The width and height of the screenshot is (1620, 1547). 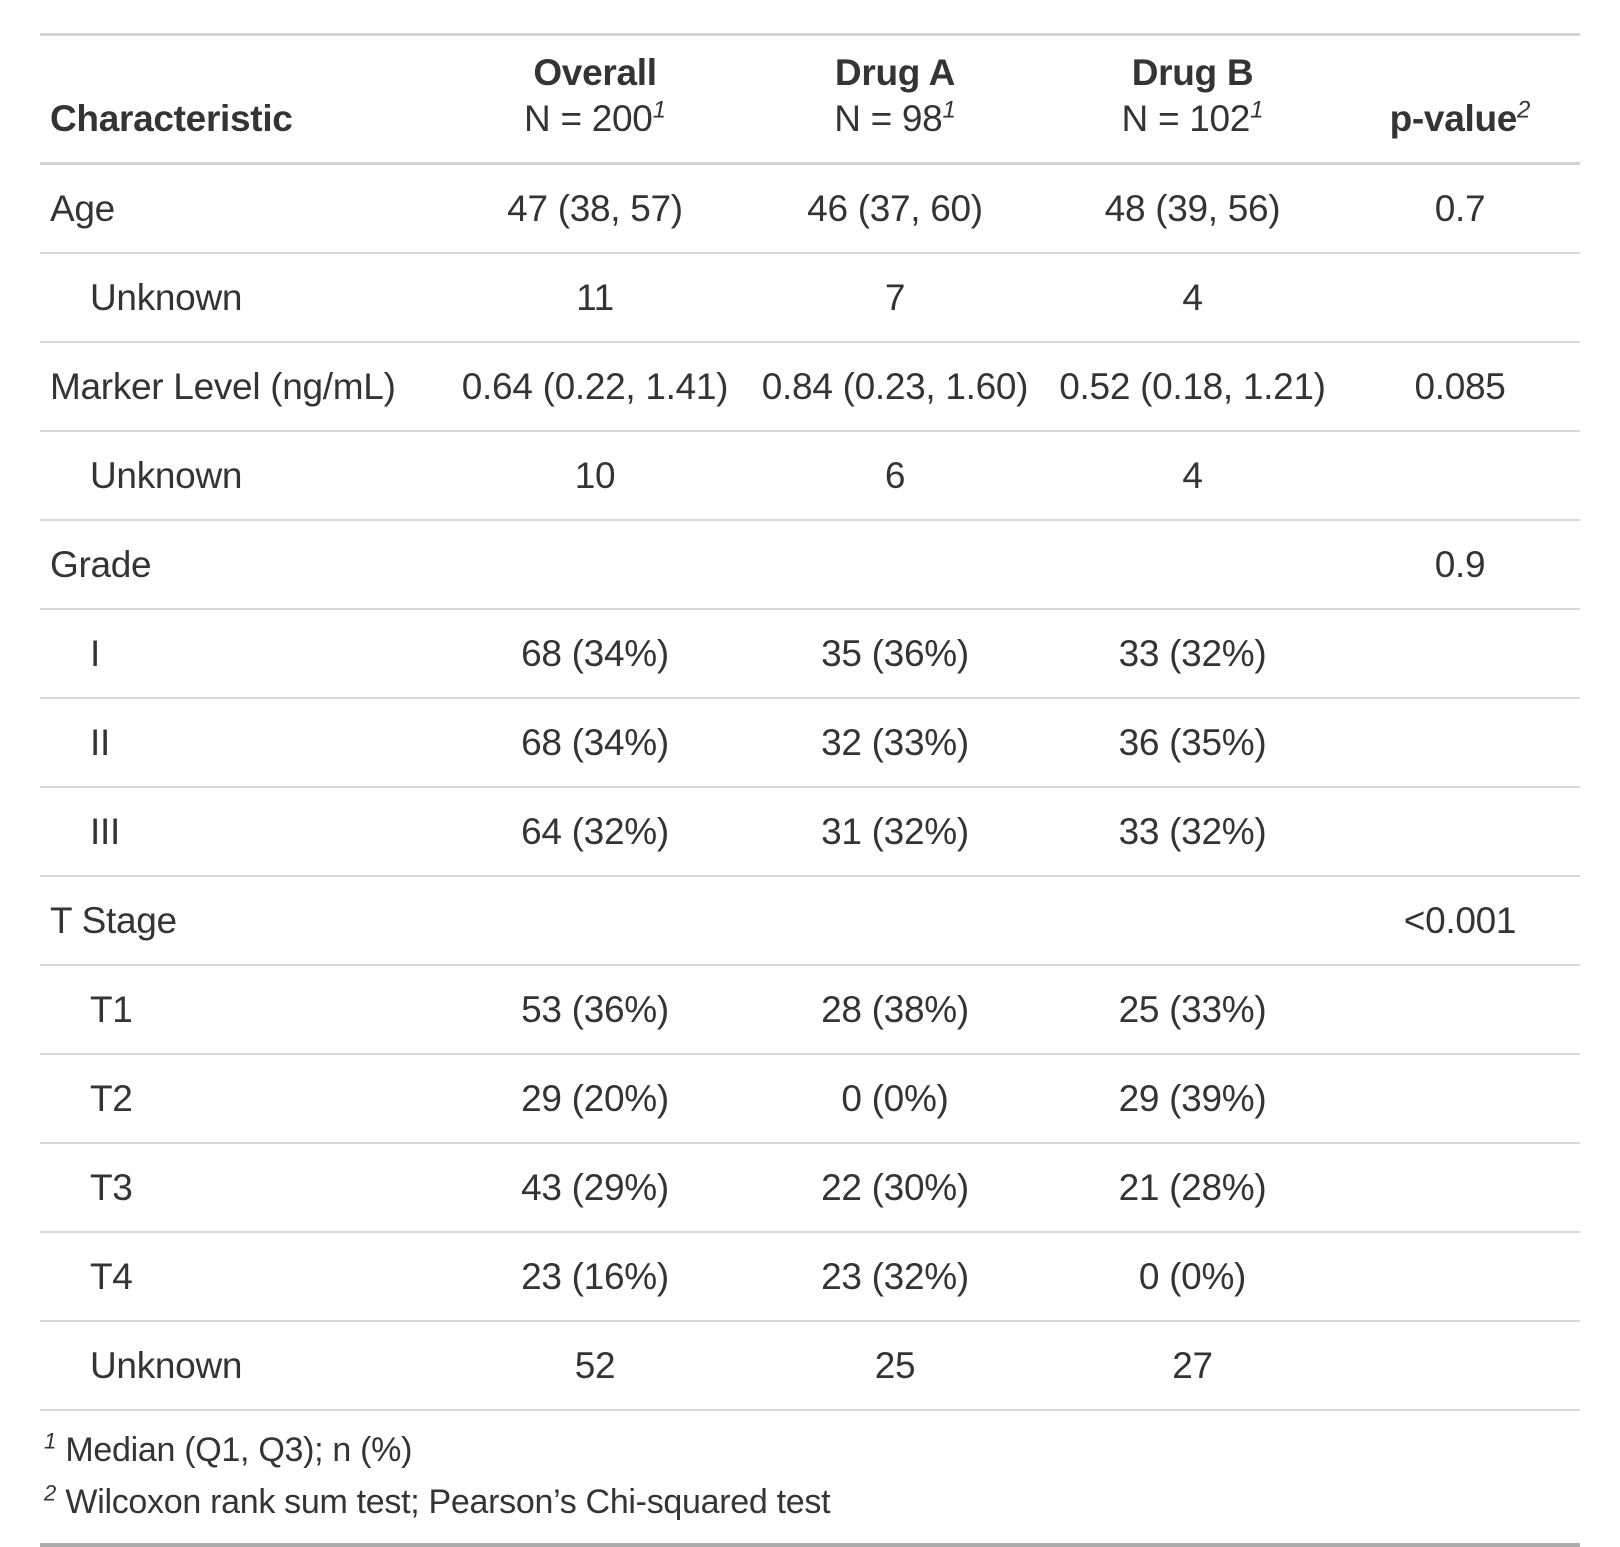 I want to click on col-header-drug-a: Drug A N = 981, so click(x=895, y=99).